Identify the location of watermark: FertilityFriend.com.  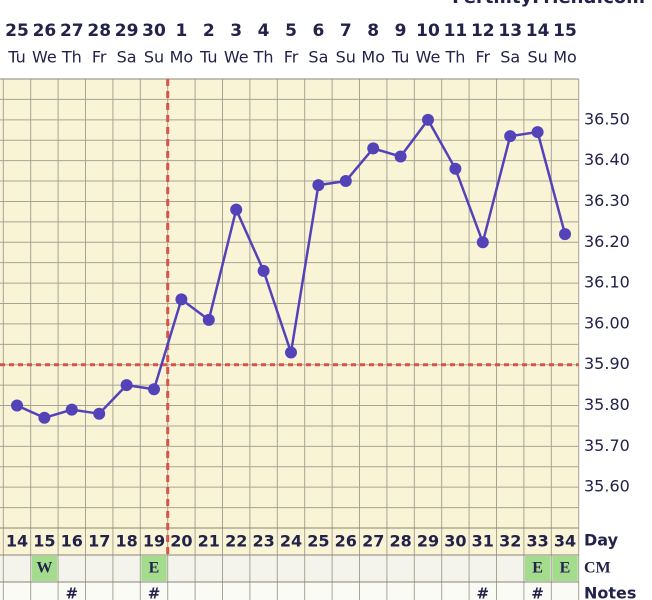
(548, 4).